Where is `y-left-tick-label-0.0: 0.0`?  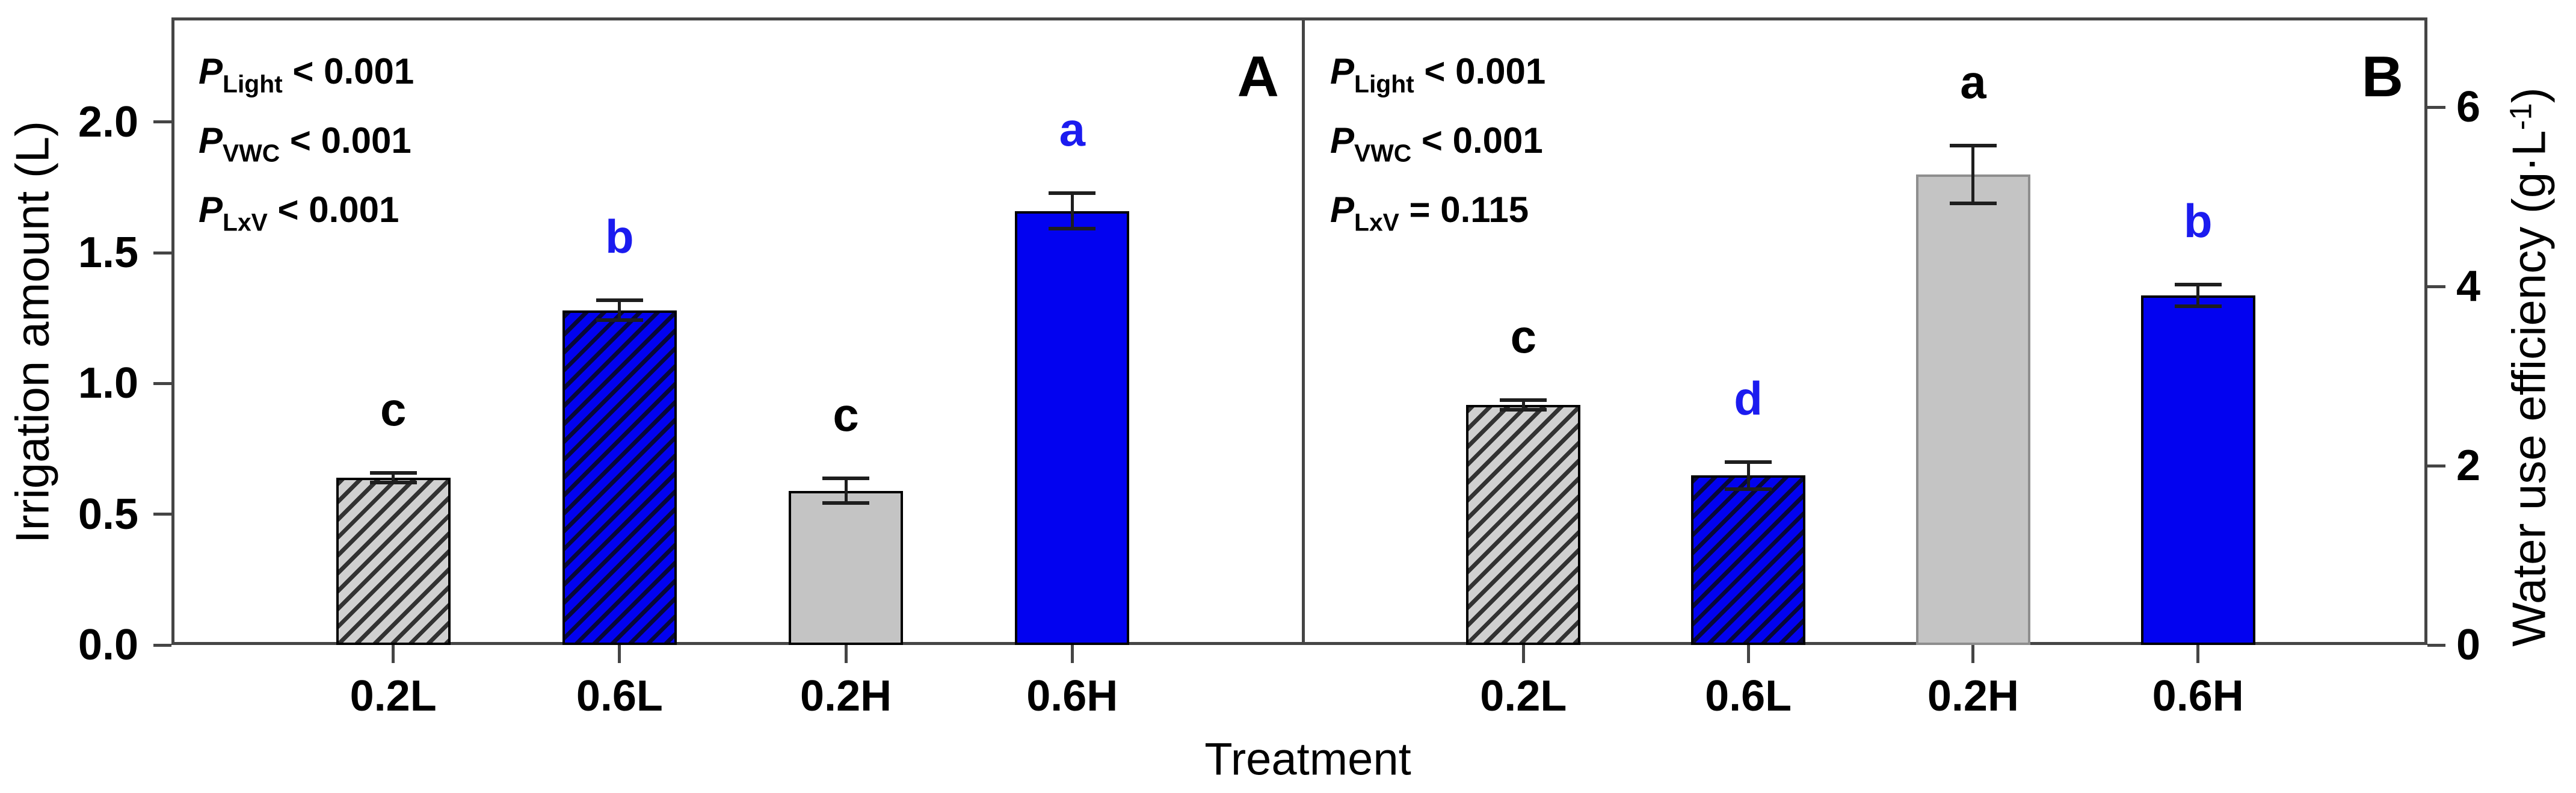
y-left-tick-label-0.0: 0.0 is located at coordinates (108, 645).